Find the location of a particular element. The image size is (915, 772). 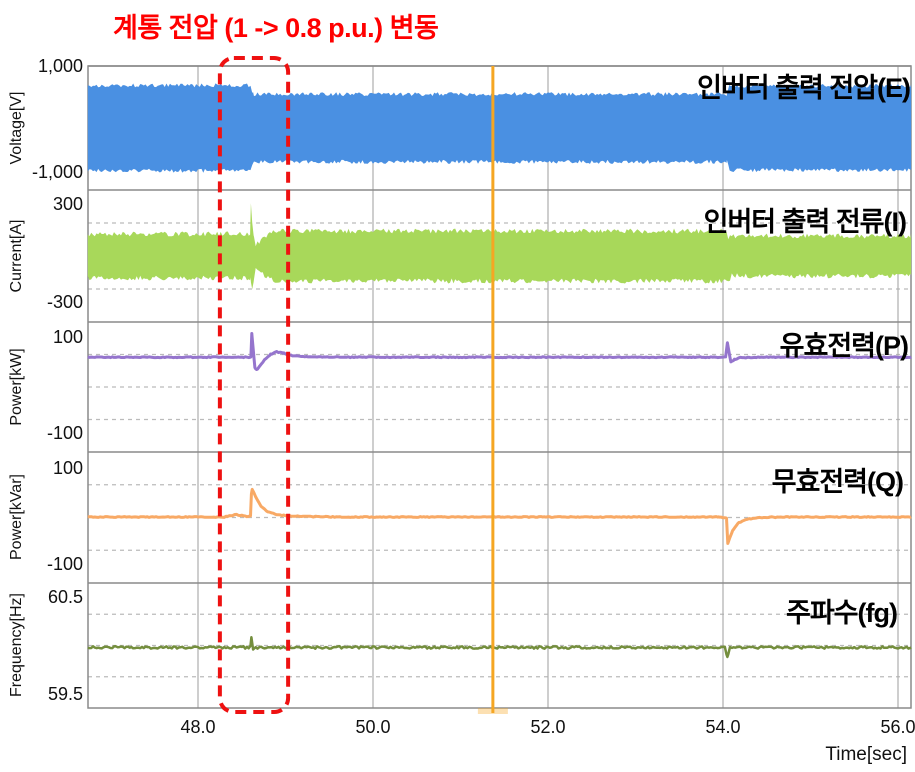

y-tick-label: 60.5 is located at coordinates (65, 597).